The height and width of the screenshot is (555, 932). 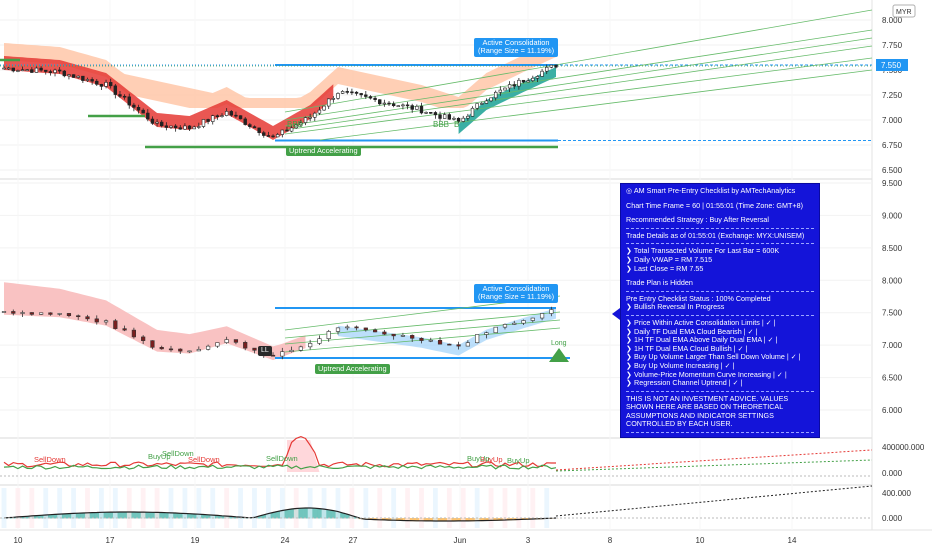 I want to click on info-panel-pointer, so click(x=616, y=314).